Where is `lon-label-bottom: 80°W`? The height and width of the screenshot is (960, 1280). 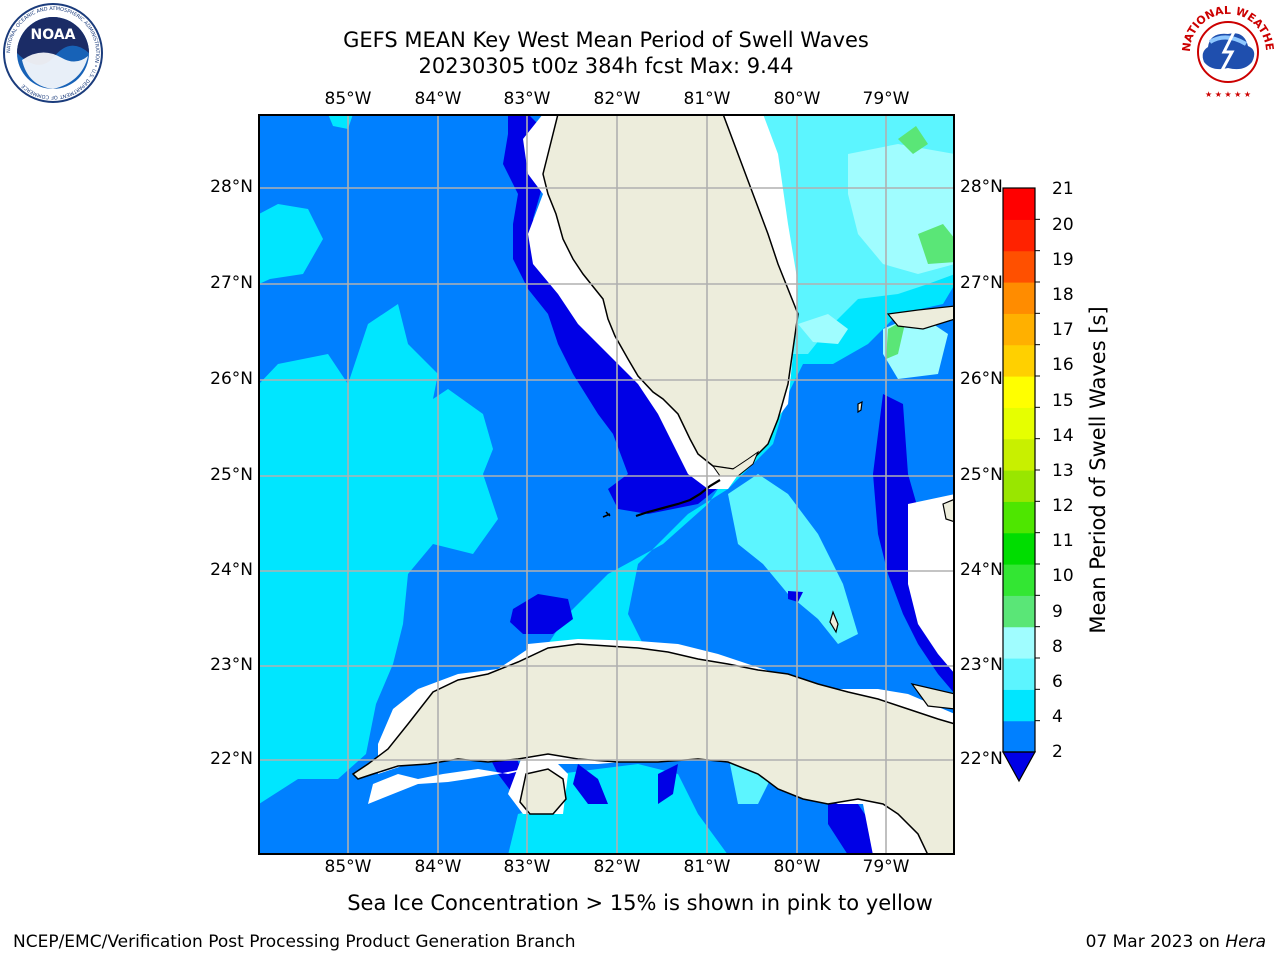
lon-label-bottom: 80°W is located at coordinates (797, 867).